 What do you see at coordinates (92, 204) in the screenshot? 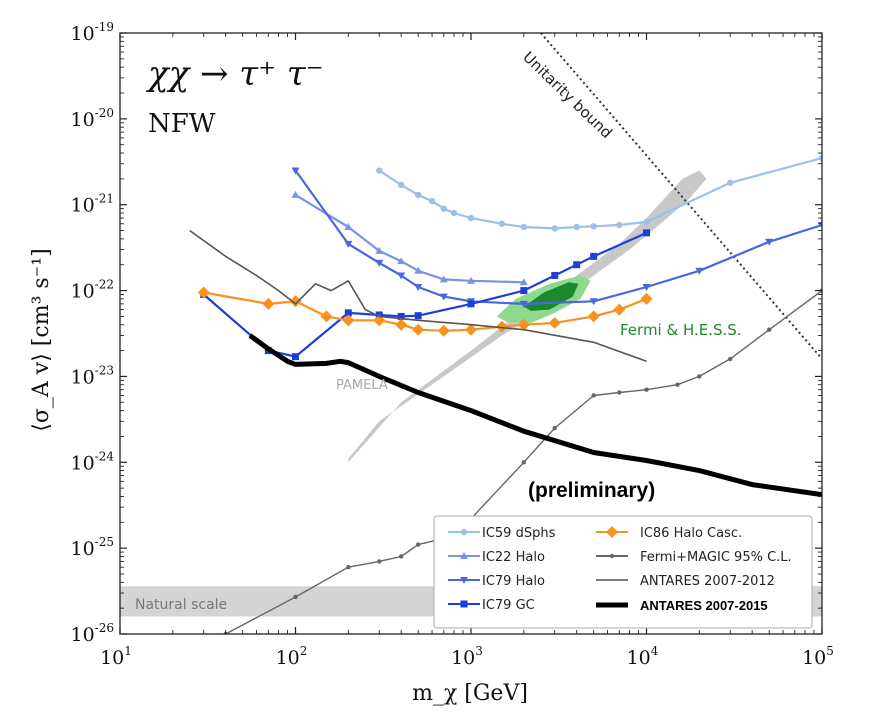
I see `y-tick-label: 10-21` at bounding box center [92, 204].